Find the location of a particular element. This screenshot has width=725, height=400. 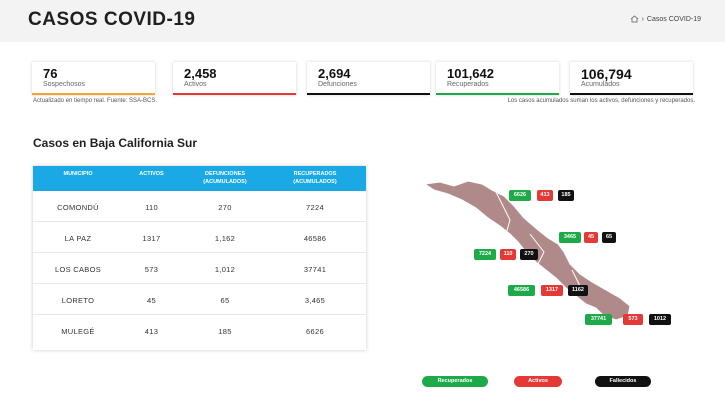

header-defunciones-line2: (ACUMULADOS) is located at coordinates (225, 182).